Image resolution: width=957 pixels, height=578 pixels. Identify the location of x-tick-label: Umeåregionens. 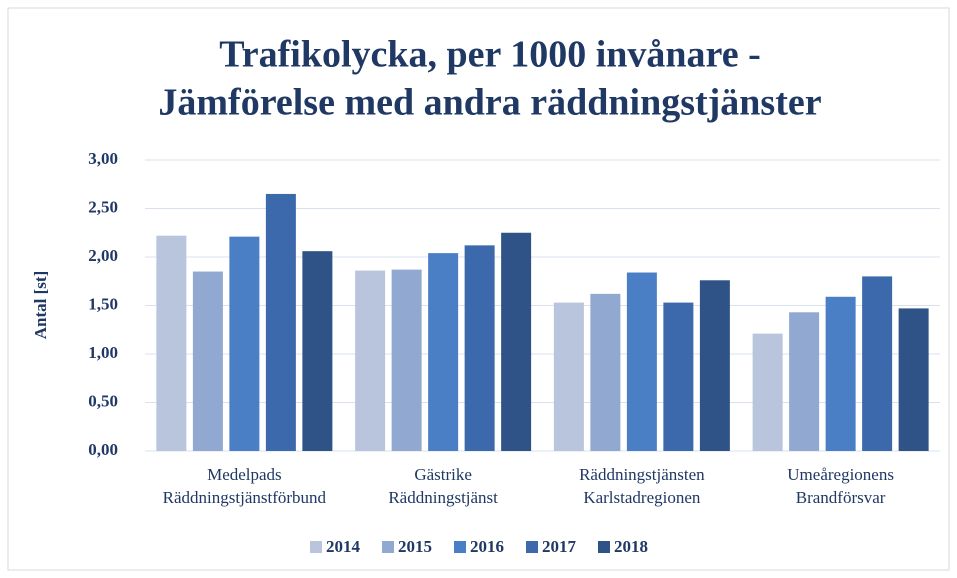
(840, 474).